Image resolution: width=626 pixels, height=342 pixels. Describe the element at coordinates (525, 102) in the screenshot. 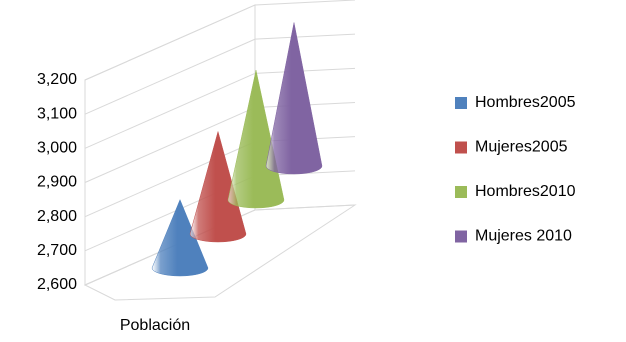

I see `legend-label: Hombres2005` at that location.